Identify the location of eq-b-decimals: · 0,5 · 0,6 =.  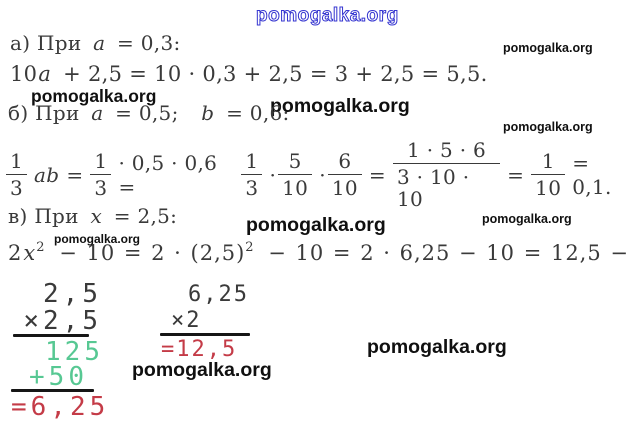
(168, 174).